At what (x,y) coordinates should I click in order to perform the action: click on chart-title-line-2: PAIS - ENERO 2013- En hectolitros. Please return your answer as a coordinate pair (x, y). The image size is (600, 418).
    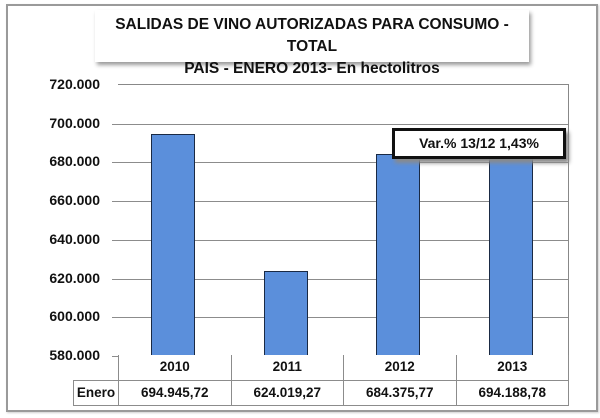
    Looking at the image, I should click on (312, 68).